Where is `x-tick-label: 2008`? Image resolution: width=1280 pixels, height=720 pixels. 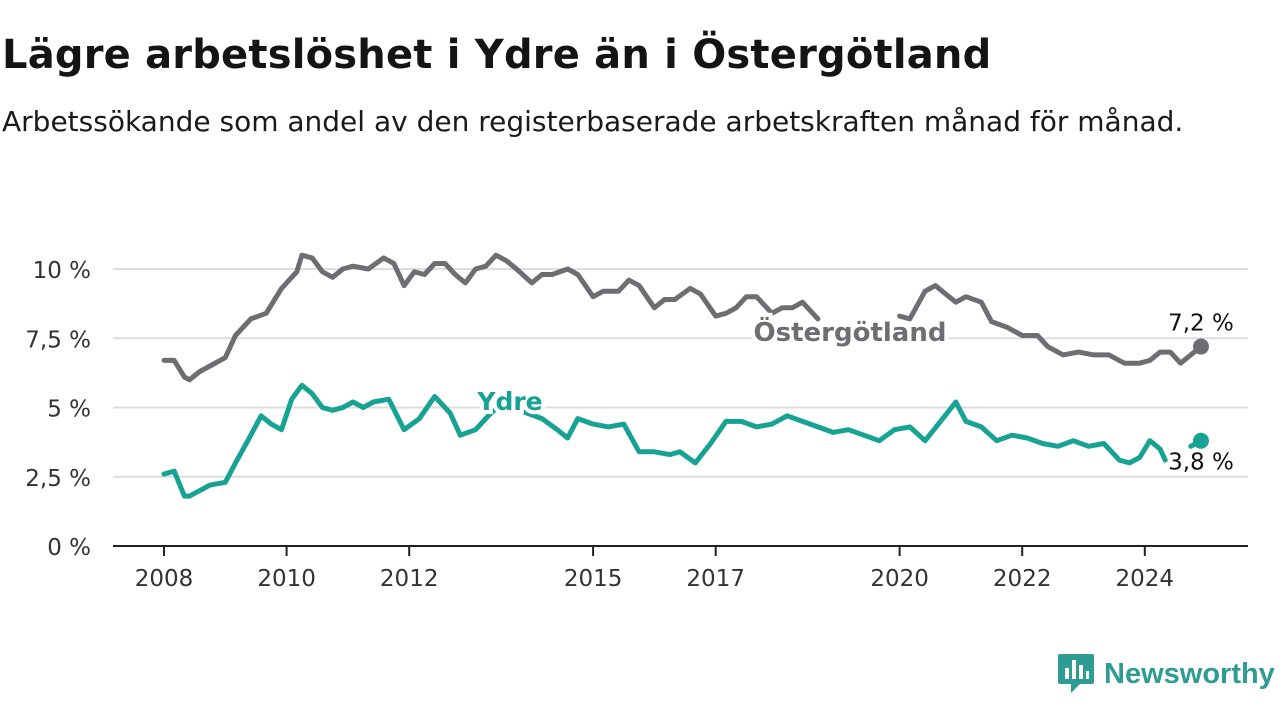
x-tick-label: 2008 is located at coordinates (164, 579).